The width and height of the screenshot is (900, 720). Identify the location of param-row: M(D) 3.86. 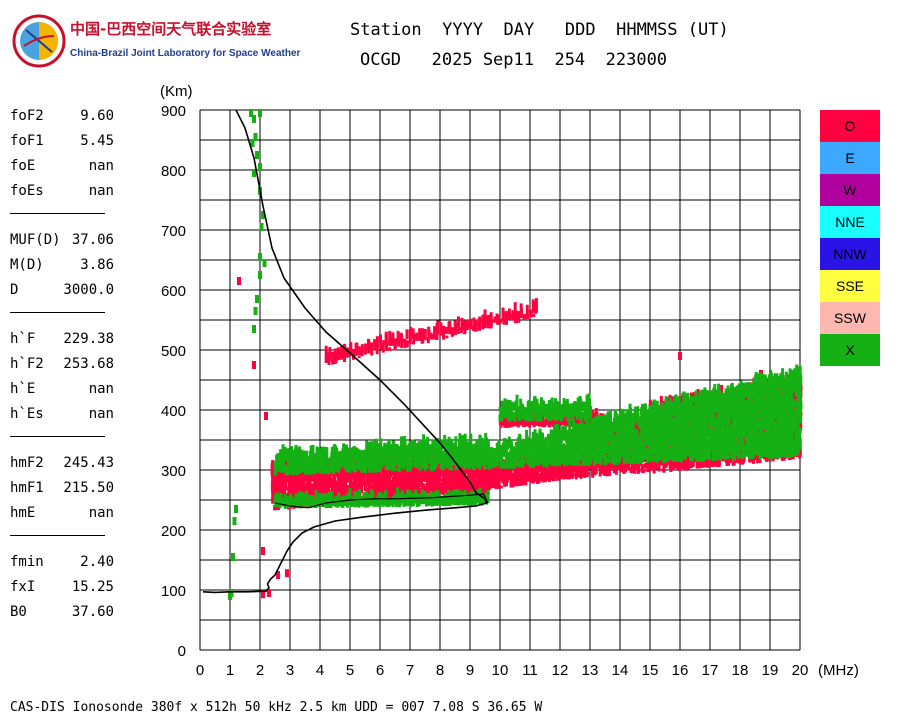
(65, 269).